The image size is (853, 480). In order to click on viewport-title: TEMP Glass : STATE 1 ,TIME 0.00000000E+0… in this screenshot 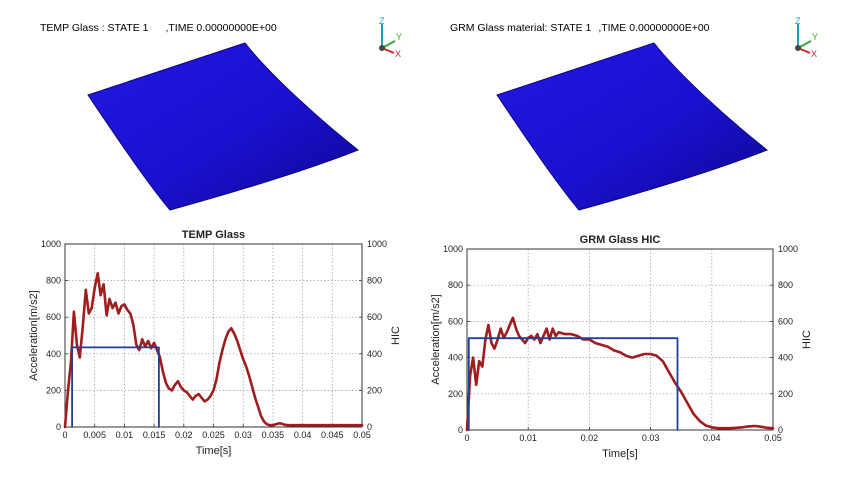, I will do `click(158, 28)`.